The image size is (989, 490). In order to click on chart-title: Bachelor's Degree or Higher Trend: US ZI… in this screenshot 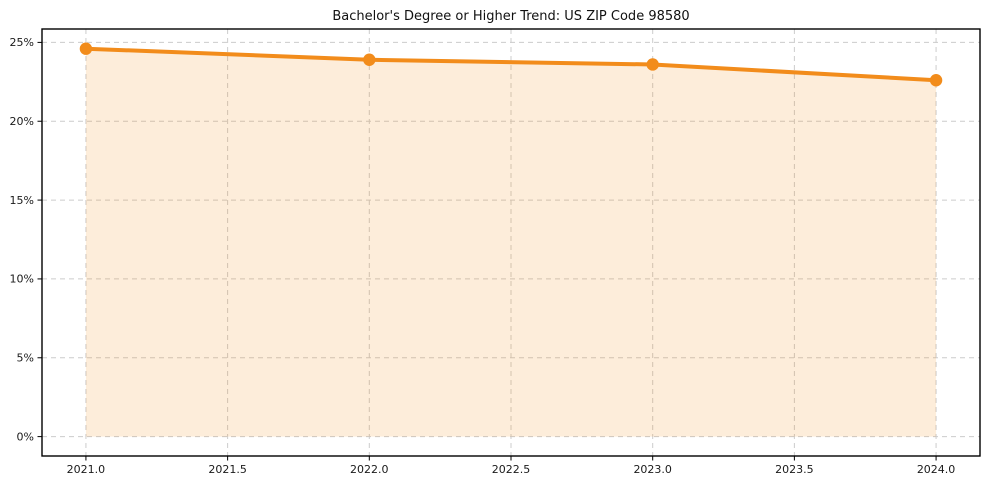, I will do `click(510, 16)`.